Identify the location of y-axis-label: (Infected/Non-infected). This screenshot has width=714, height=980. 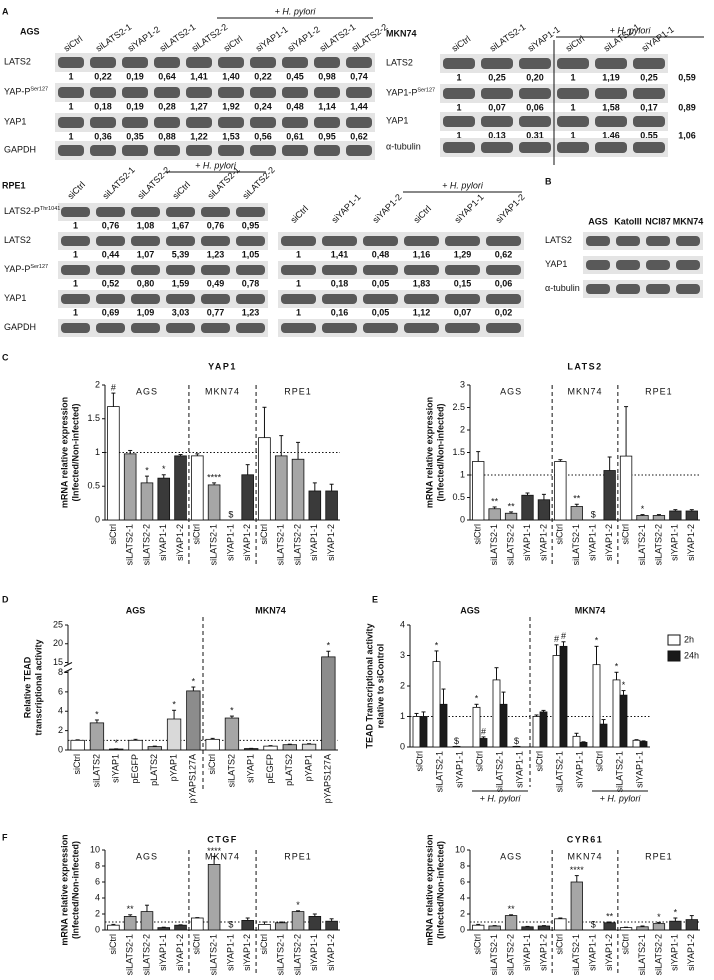
(75, 890).